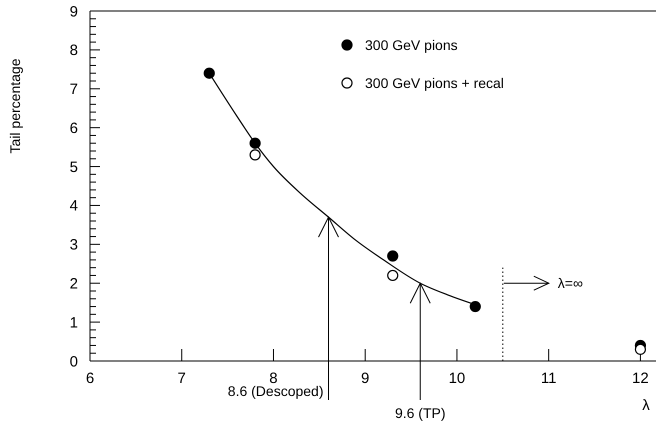 The image size is (656, 438). What do you see at coordinates (74, 323) in the screenshot?
I see `y-tick-label: 1` at bounding box center [74, 323].